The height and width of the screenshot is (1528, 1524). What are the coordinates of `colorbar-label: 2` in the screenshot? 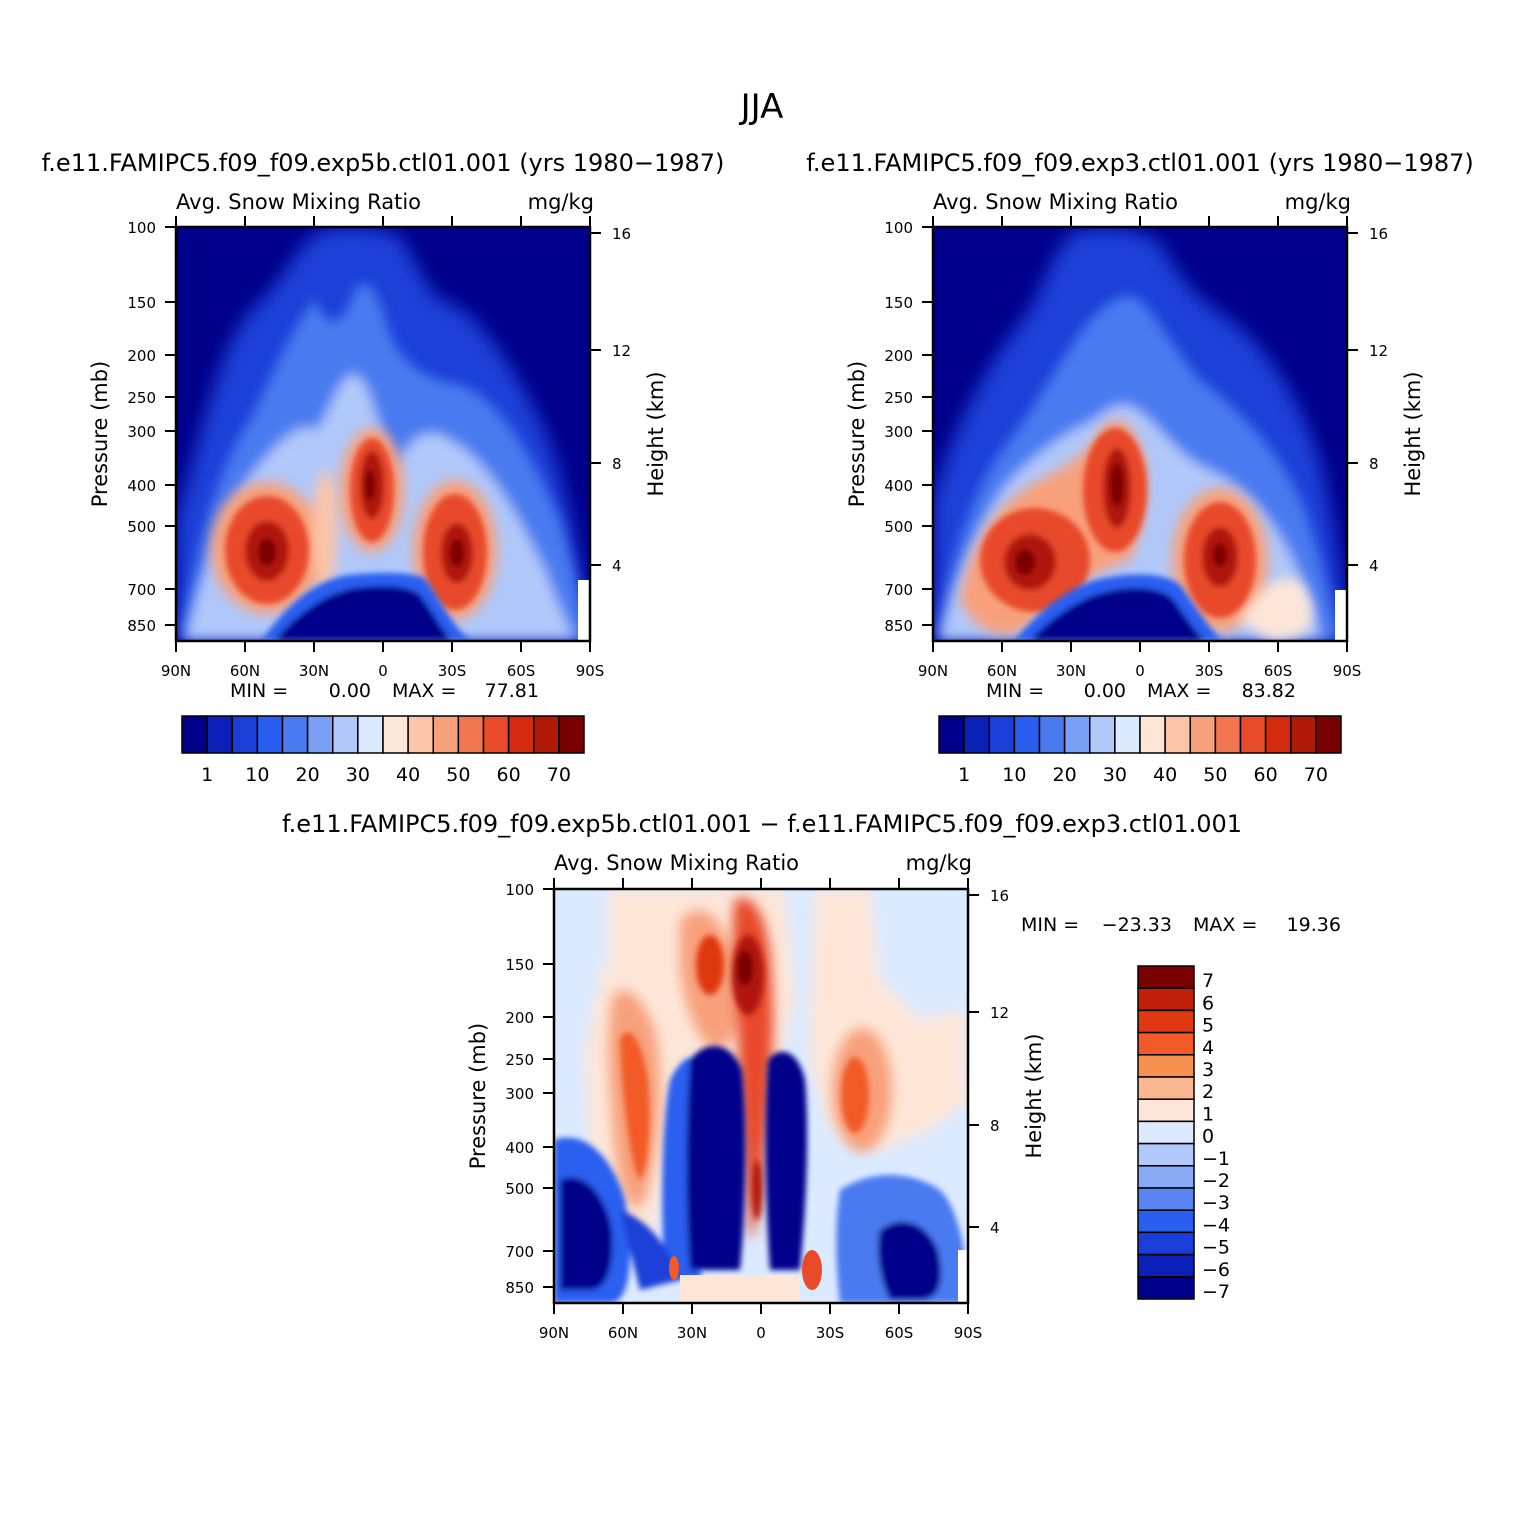 It's located at (1208, 1092).